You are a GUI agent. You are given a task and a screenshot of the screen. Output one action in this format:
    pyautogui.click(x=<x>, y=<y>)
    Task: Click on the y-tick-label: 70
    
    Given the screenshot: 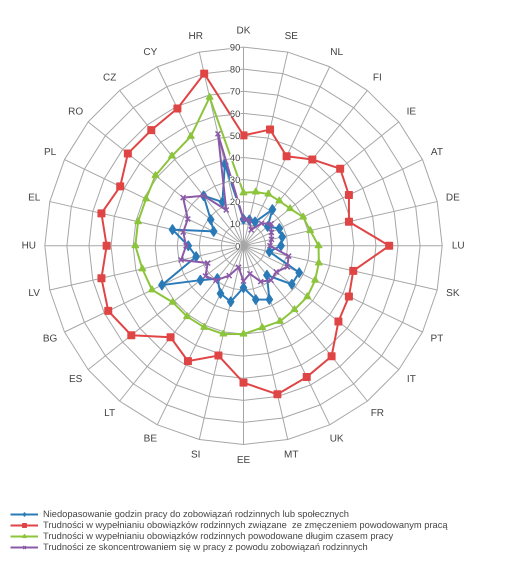 What is the action you would take?
    pyautogui.click(x=235, y=91)
    